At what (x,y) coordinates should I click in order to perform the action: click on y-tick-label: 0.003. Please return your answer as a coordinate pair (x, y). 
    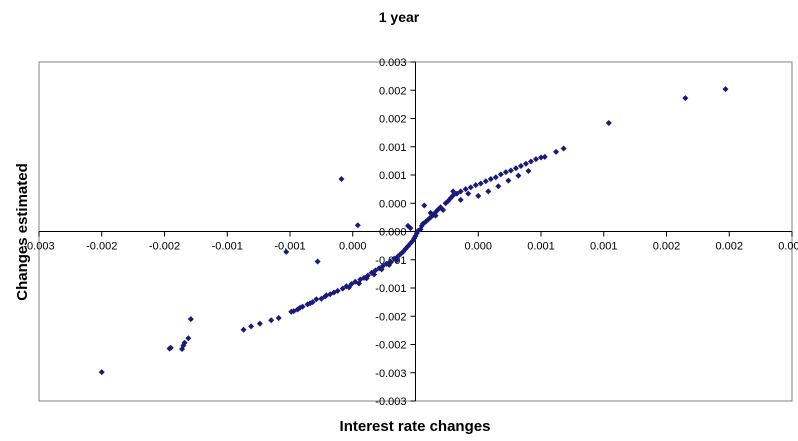
    Looking at the image, I should click on (393, 63).